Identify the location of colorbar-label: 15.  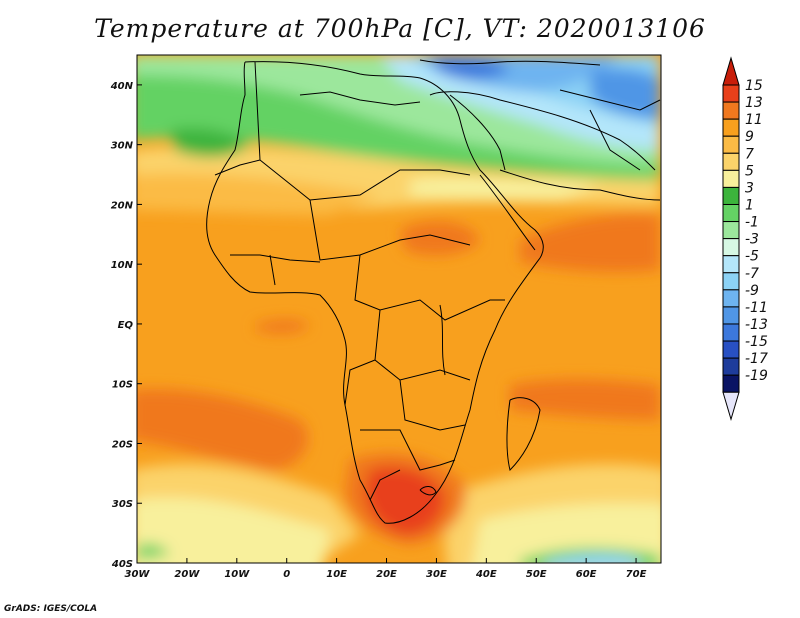
(754, 86).